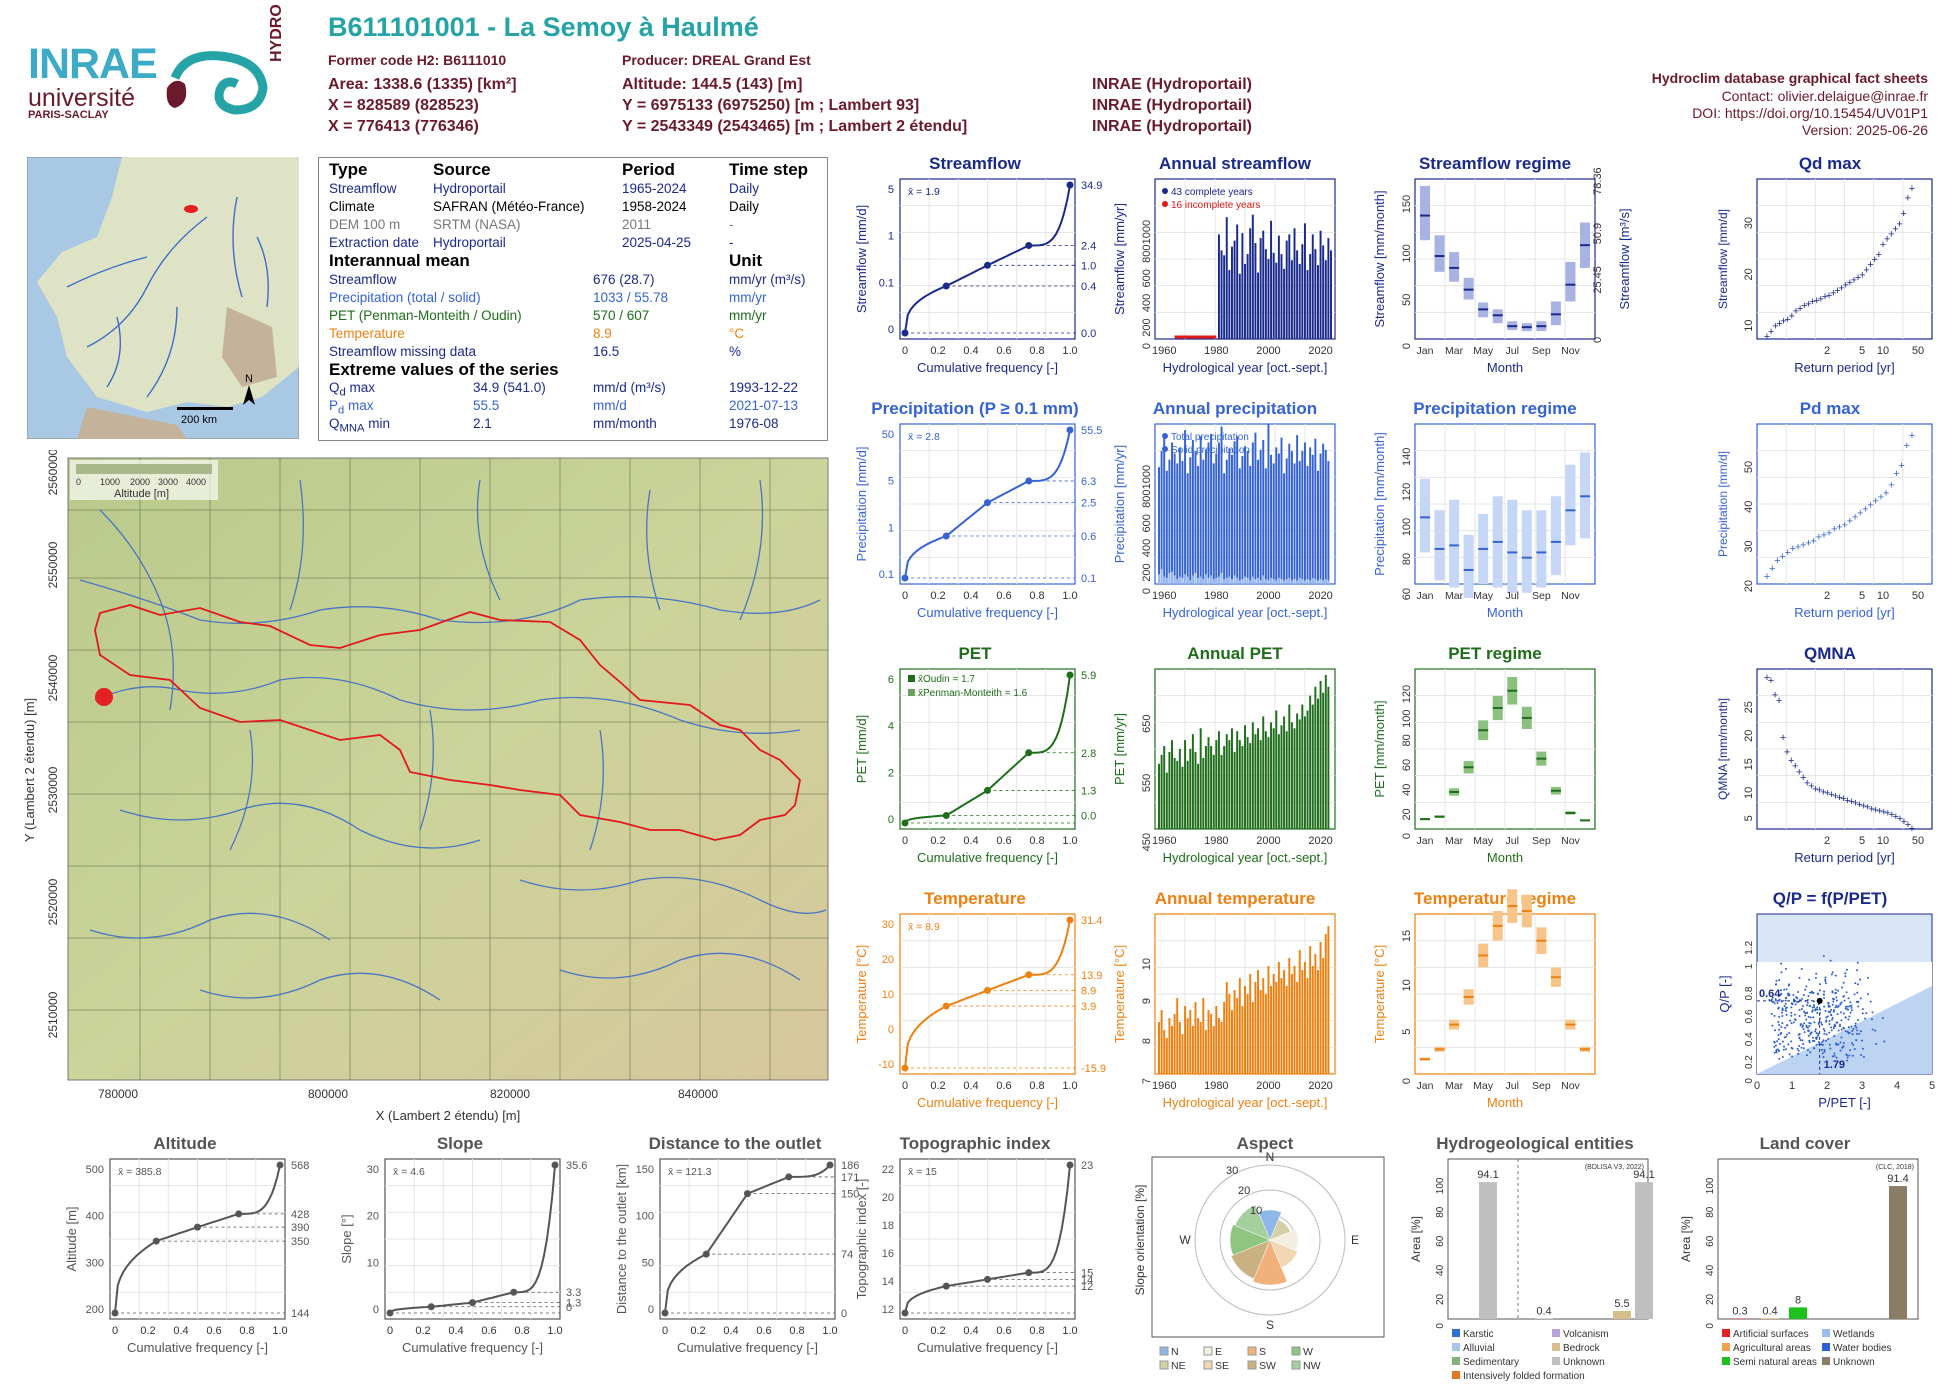 This screenshot has height=1386, width=1960. I want to click on h-period: Period, so click(648, 169).